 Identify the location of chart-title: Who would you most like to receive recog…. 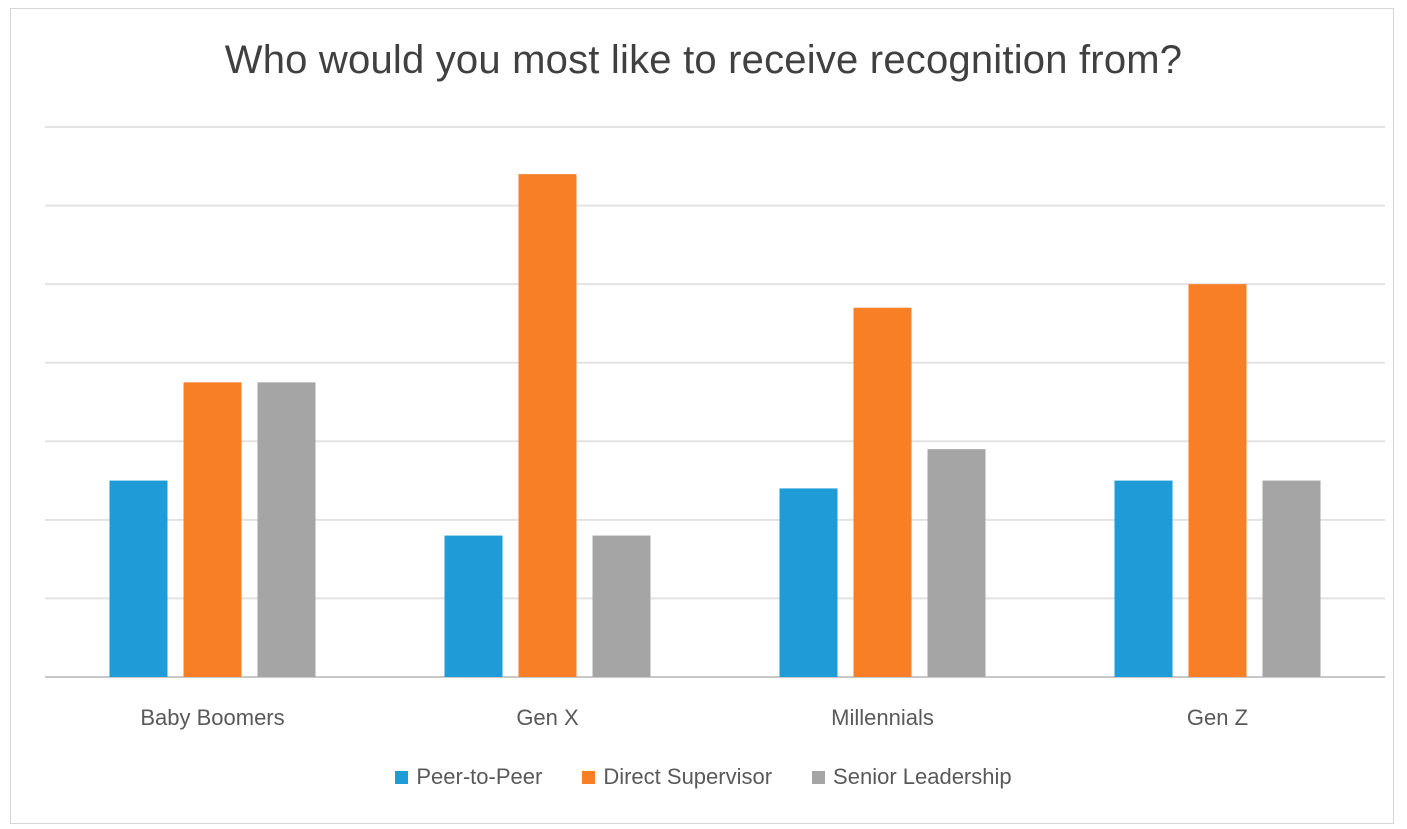
(703, 60).